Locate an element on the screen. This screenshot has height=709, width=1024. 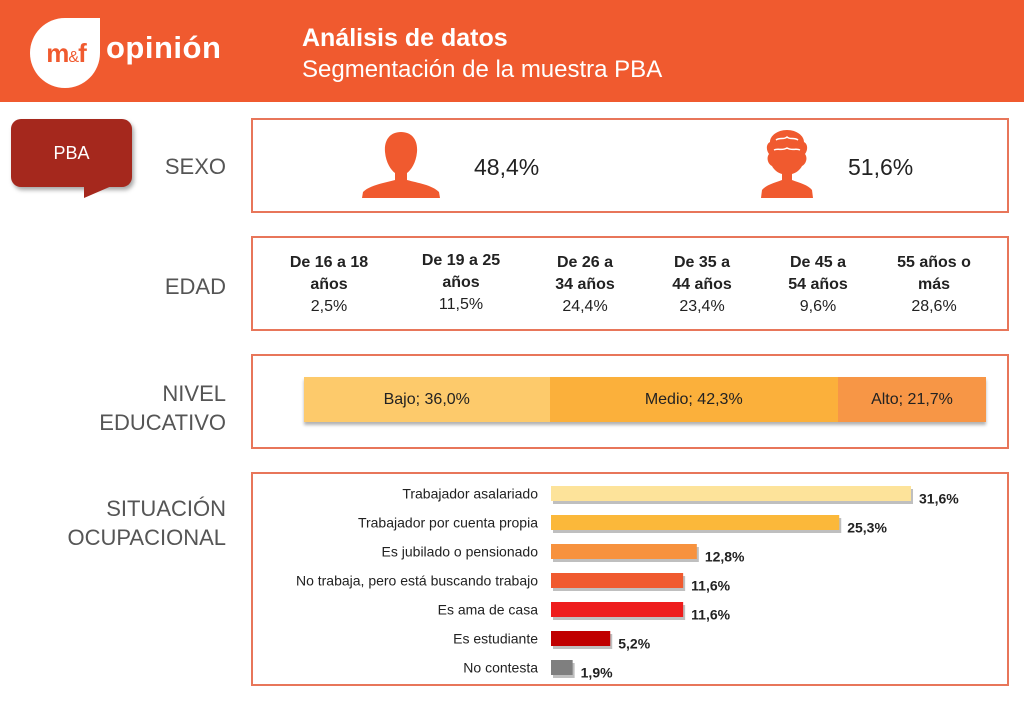
logo-mf: m&f is located at coordinates (66, 53).